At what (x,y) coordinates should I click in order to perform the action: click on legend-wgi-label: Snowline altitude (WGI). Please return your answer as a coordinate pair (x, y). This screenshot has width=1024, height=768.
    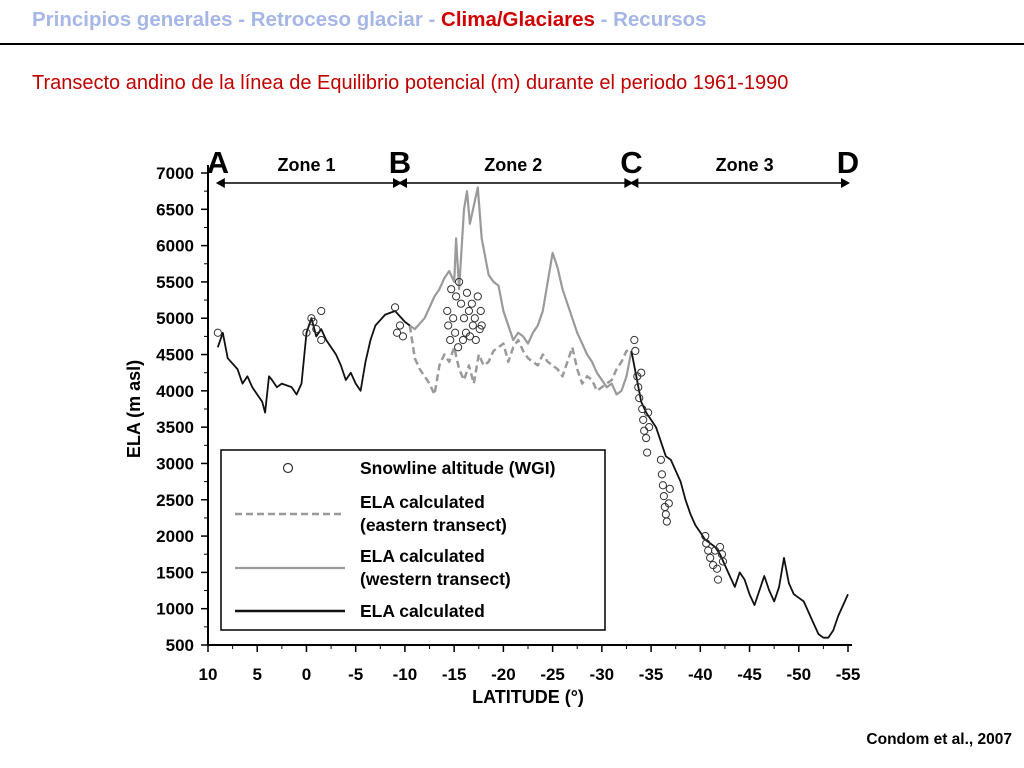
    Looking at the image, I should click on (457, 468).